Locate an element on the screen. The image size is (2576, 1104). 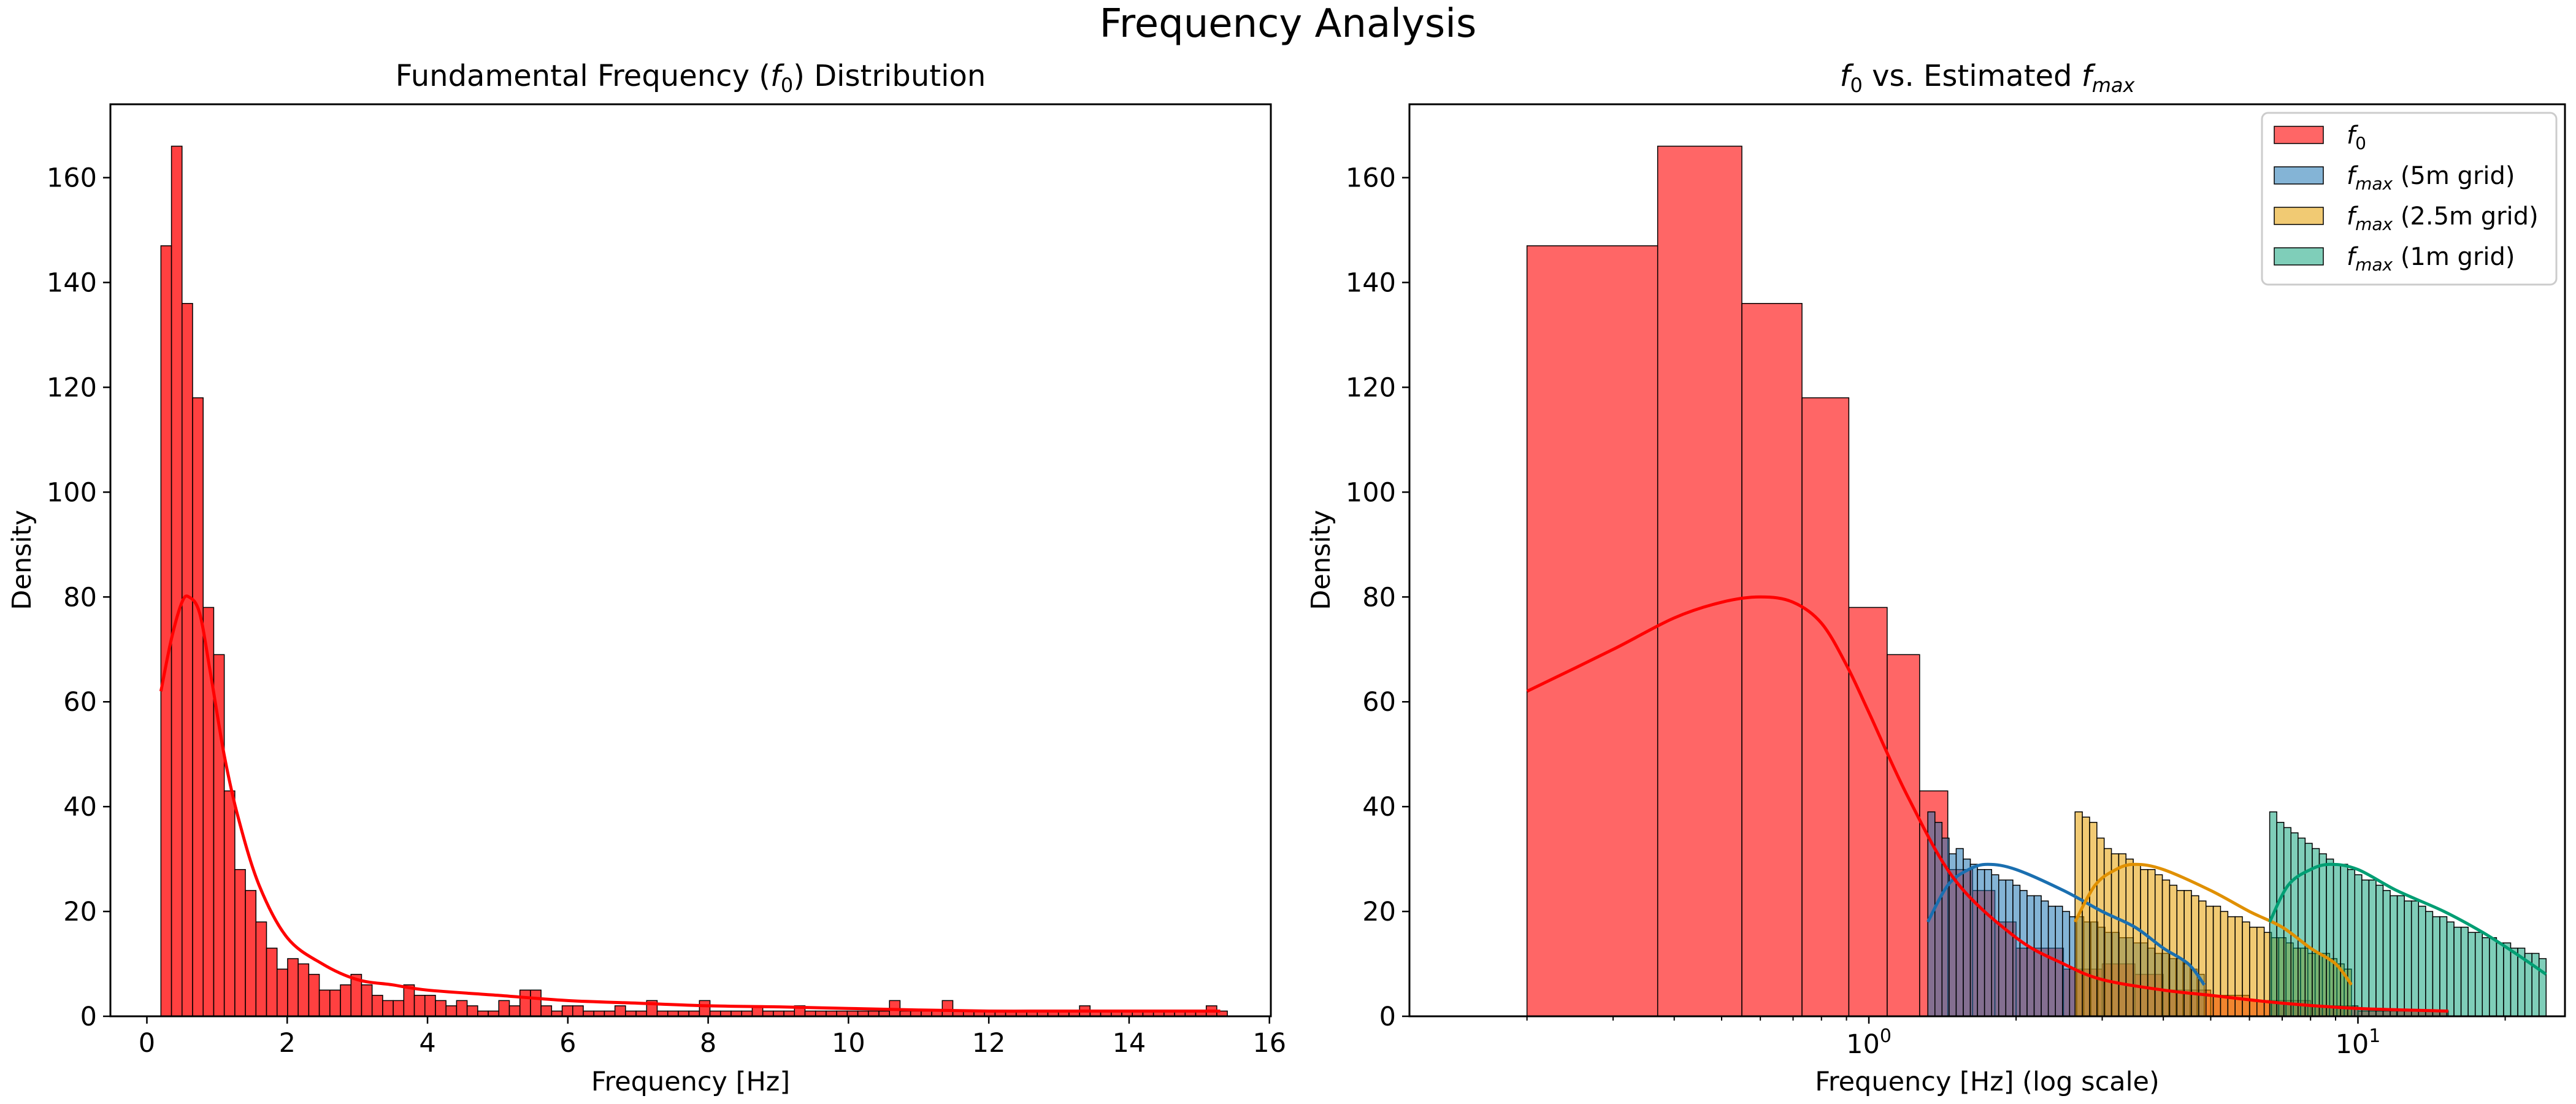
panel-f0-distribution-title: Fundamental Frequency (f0) Distribution is located at coordinates (691, 78).